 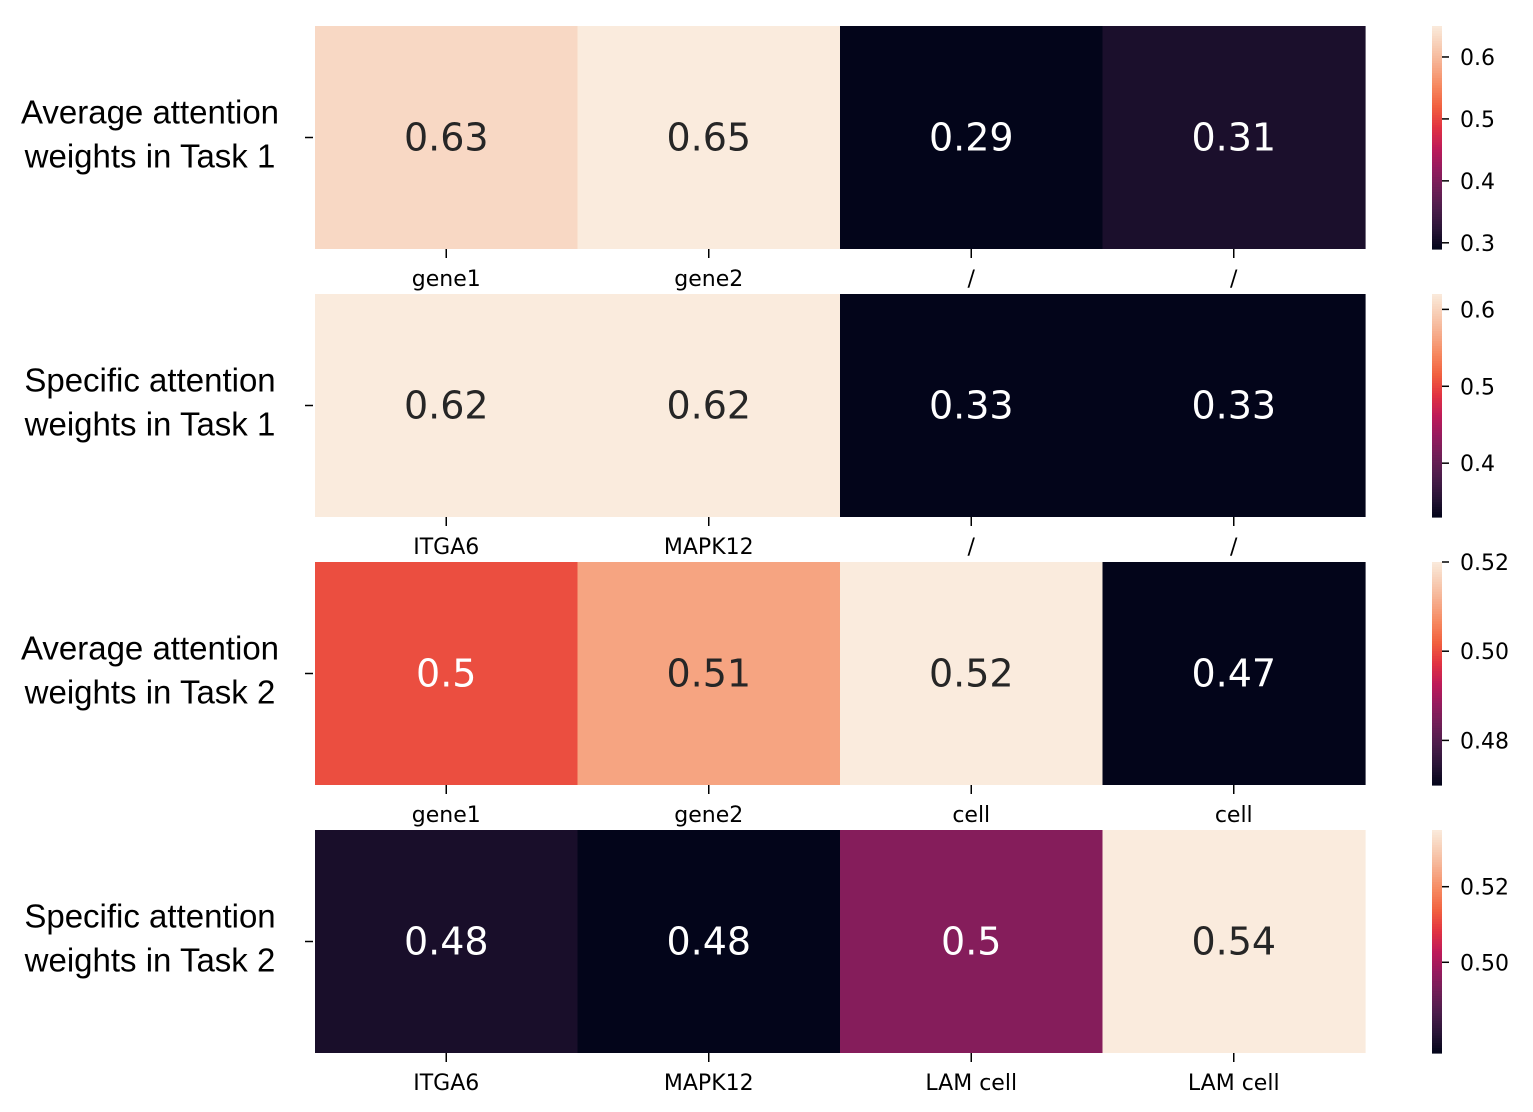 What do you see at coordinates (446, 942) in the screenshot?
I see `cell-value-label: 0.48` at bounding box center [446, 942].